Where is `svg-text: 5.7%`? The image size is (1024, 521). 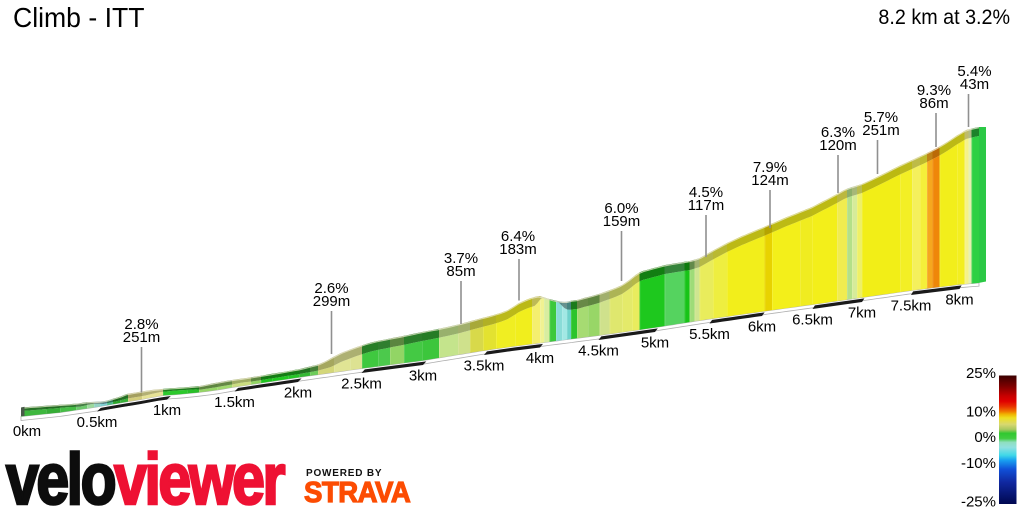
svg-text: 5.7% is located at coordinates (881, 117).